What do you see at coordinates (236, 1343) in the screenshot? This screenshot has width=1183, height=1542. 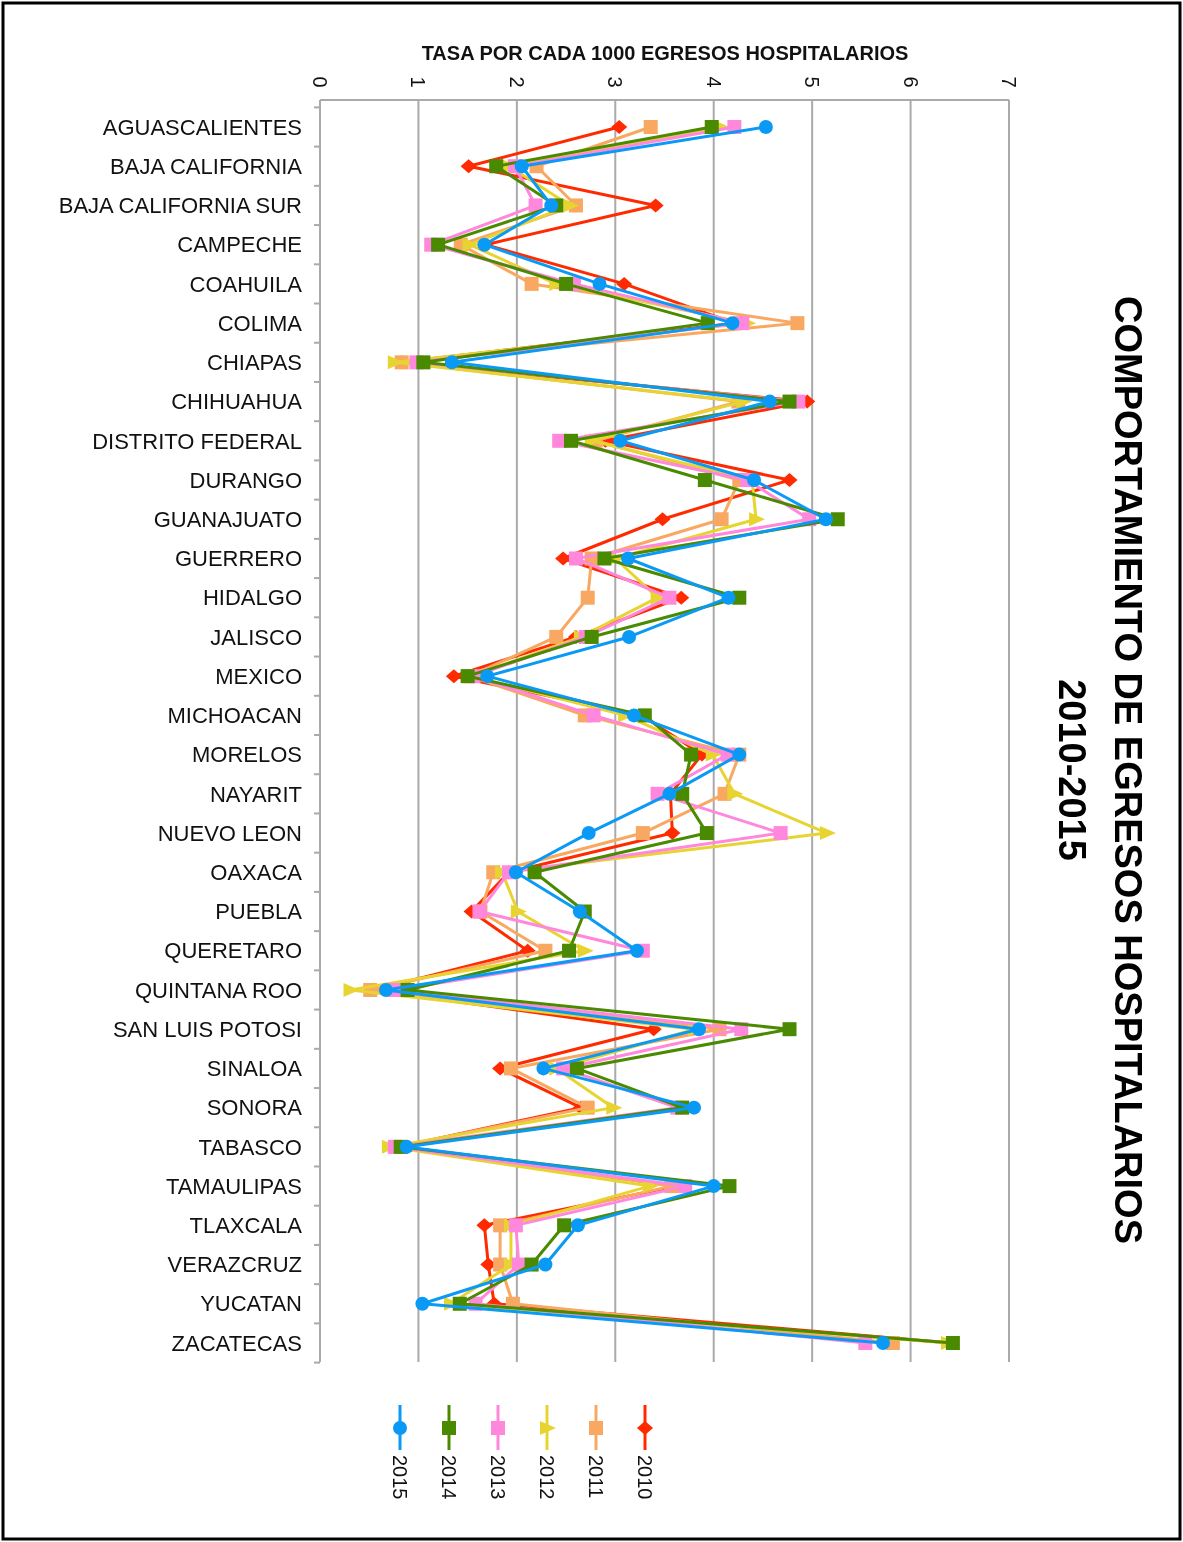 I see `y-tick-label: ZACATECAS` at bounding box center [236, 1343].